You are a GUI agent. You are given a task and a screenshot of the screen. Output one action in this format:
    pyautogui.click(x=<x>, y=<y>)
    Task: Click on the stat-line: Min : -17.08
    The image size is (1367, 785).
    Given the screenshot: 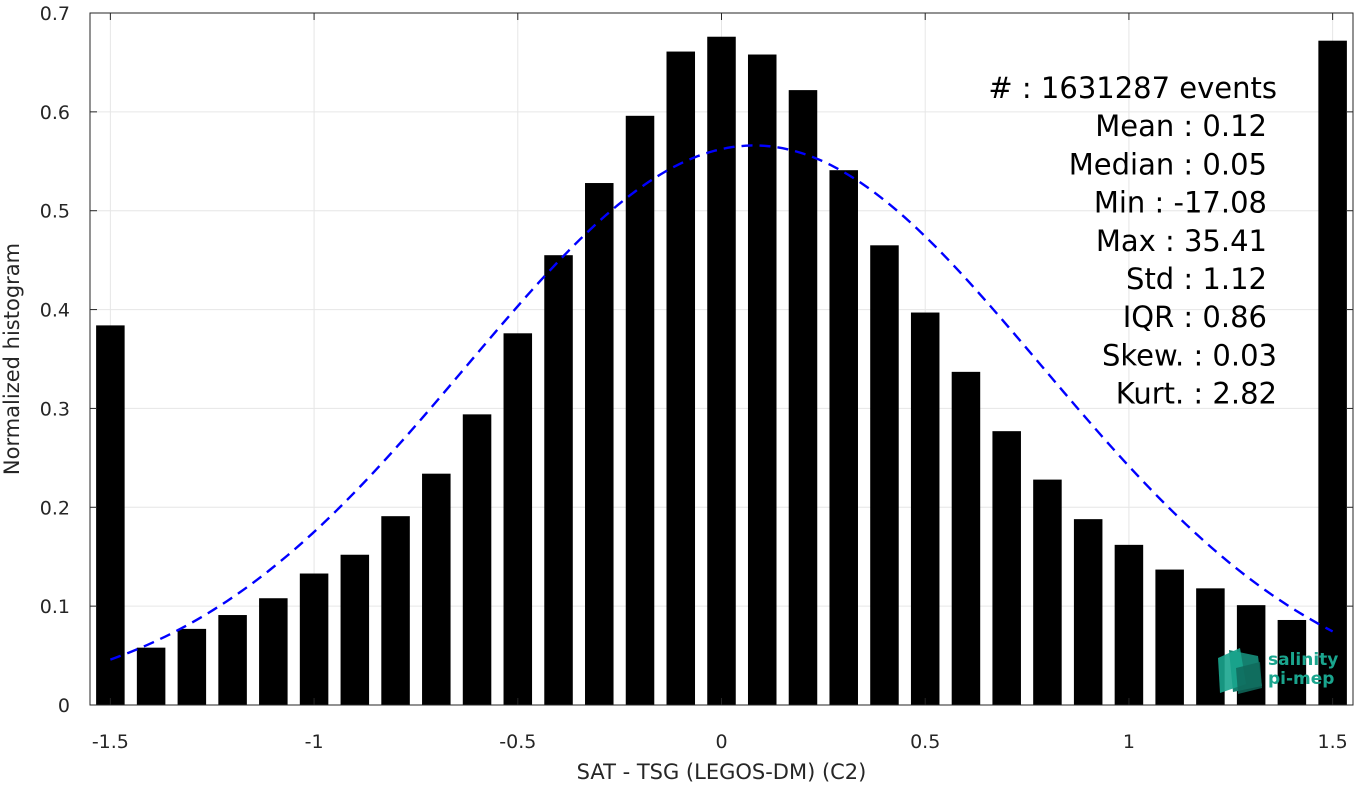 What is the action you would take?
    pyautogui.click(x=1180, y=203)
    